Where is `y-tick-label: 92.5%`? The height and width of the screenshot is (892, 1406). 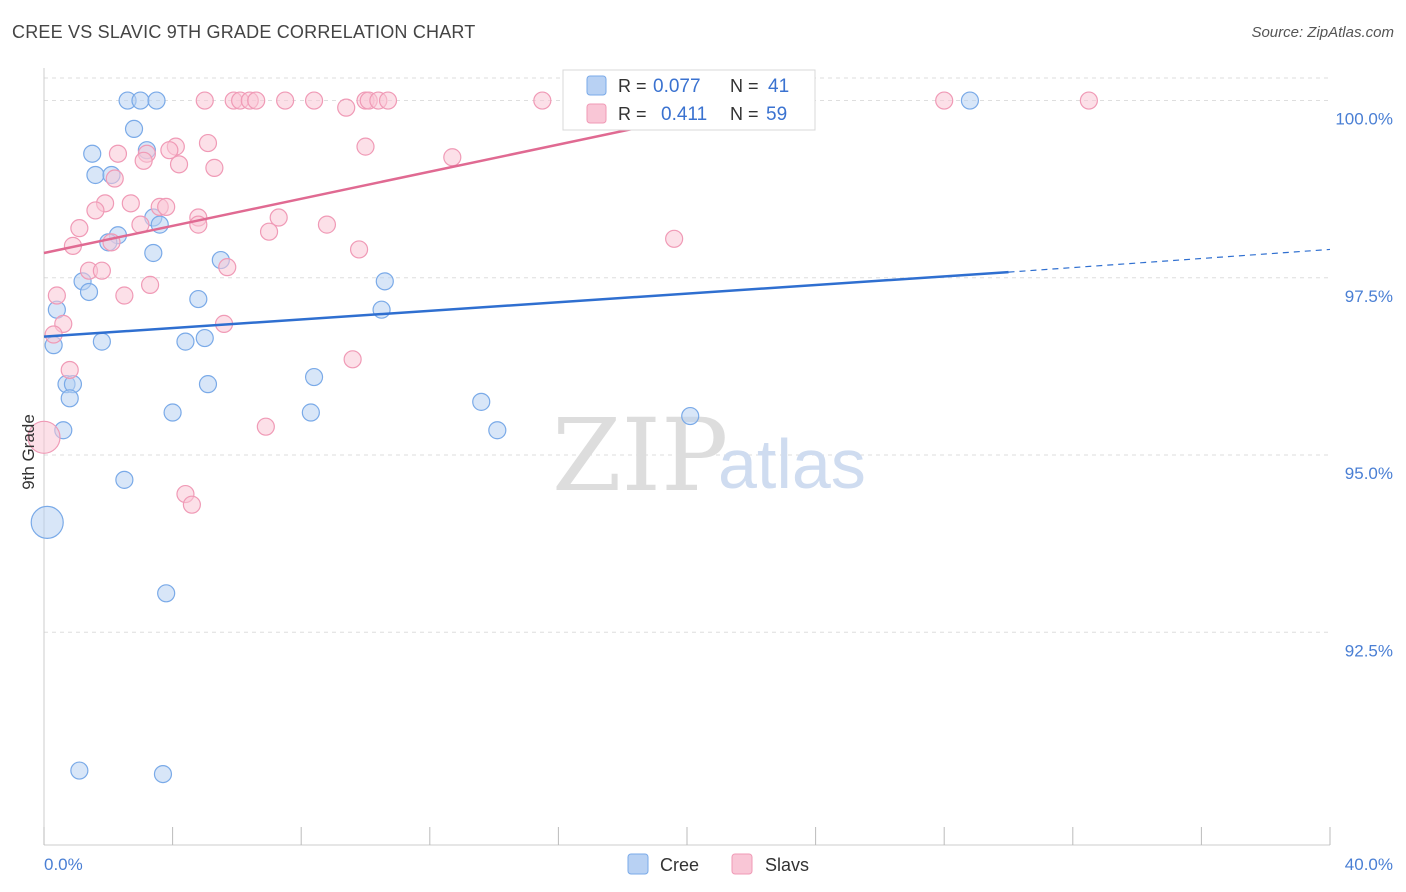
y-tick-label: 92.5% is located at coordinates (1369, 650).